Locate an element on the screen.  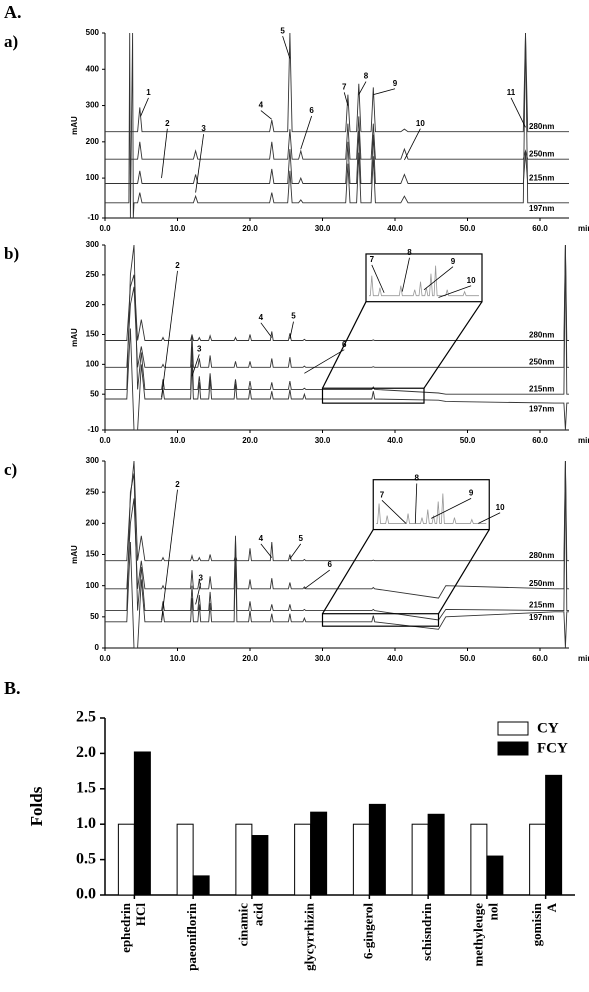
y-tick-label: 1.0 is located at coordinates (86, 823).